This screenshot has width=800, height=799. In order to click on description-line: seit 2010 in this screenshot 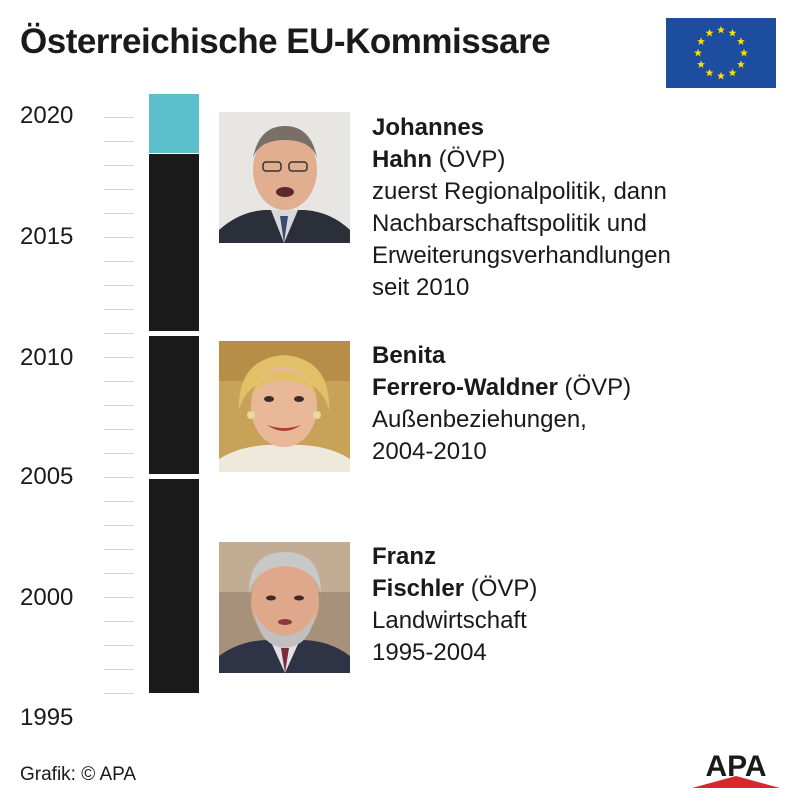, I will do `click(421, 287)`.